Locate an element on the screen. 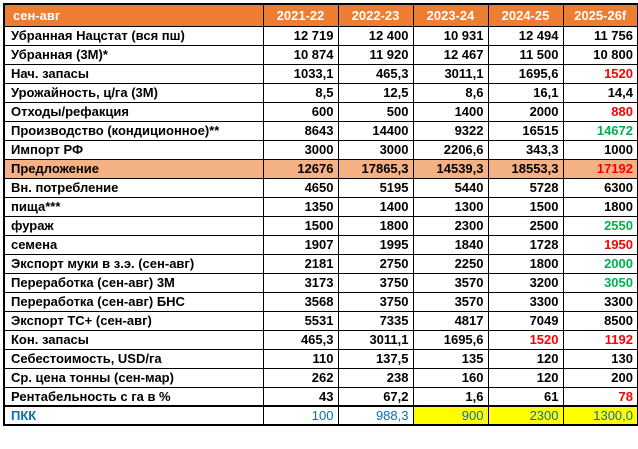 This screenshot has width=638, height=449. cell: 12,5 is located at coordinates (375, 92).